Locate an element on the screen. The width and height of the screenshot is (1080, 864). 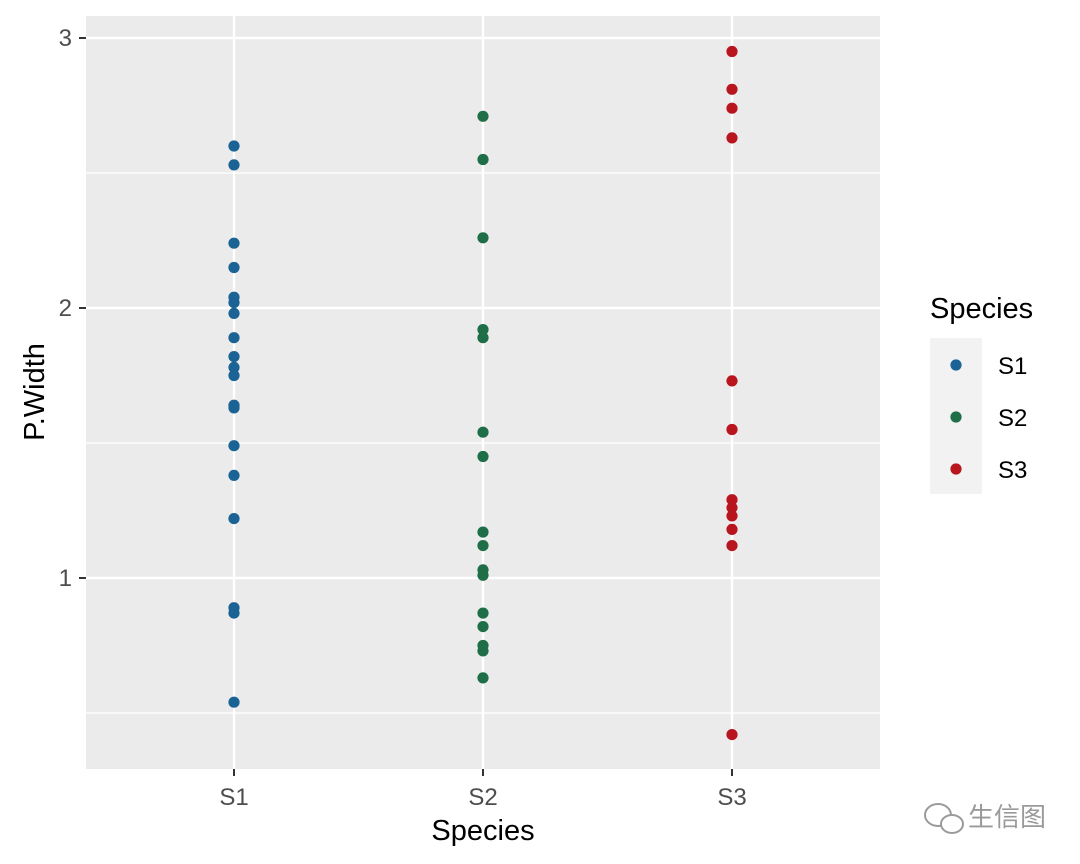
legend: Species S1 S2 S3 is located at coordinates (981, 393).